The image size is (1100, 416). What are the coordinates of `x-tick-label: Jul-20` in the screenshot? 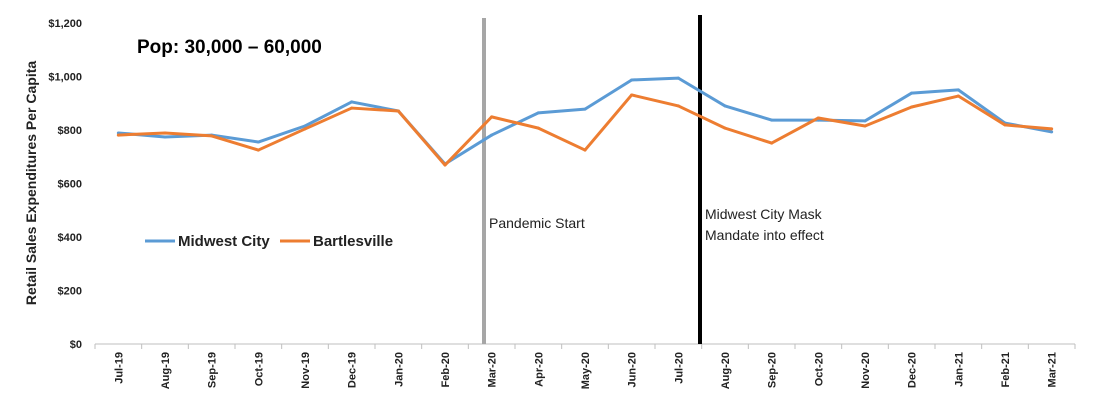 It's located at (679, 368).